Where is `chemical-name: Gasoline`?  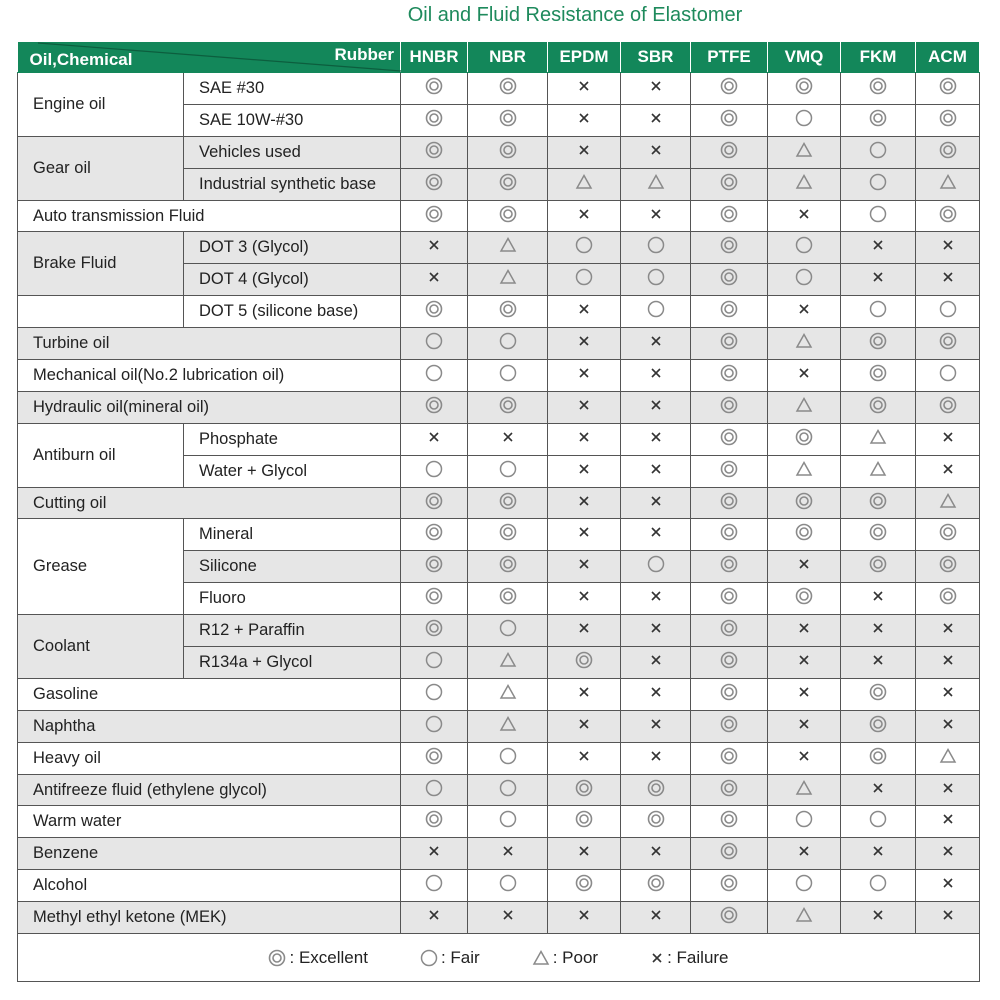 chemical-name: Gasoline is located at coordinates (209, 694).